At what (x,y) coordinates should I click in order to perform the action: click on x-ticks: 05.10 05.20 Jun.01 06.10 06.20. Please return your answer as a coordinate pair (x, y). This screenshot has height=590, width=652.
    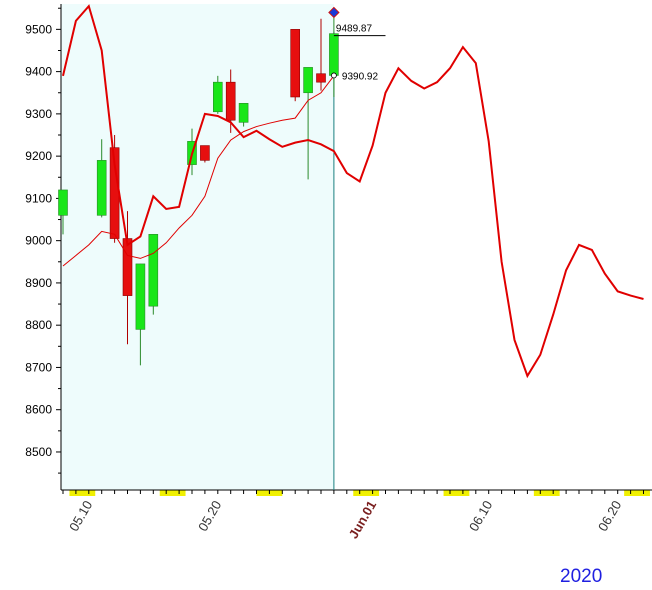
    Looking at the image, I should click on (353, 515).